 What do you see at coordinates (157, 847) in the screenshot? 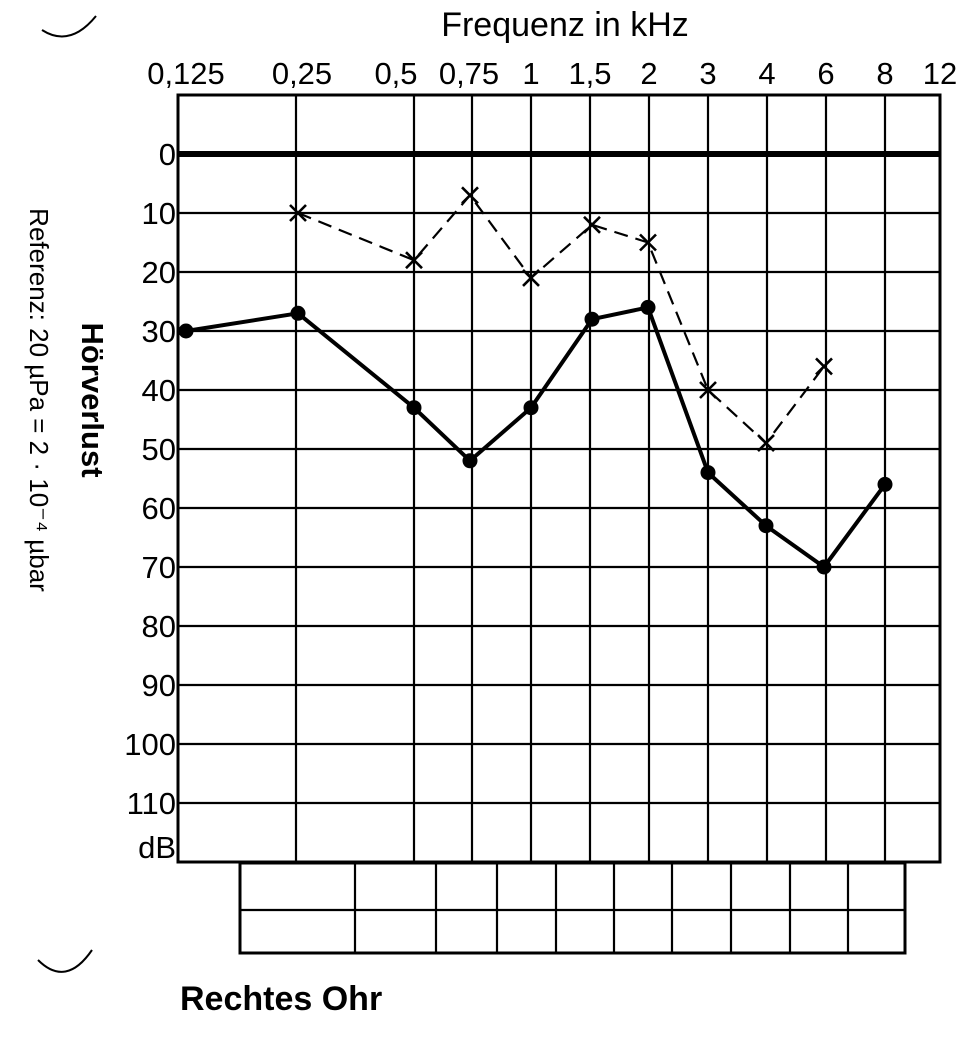
I see `y-unit-label: dB` at bounding box center [157, 847].